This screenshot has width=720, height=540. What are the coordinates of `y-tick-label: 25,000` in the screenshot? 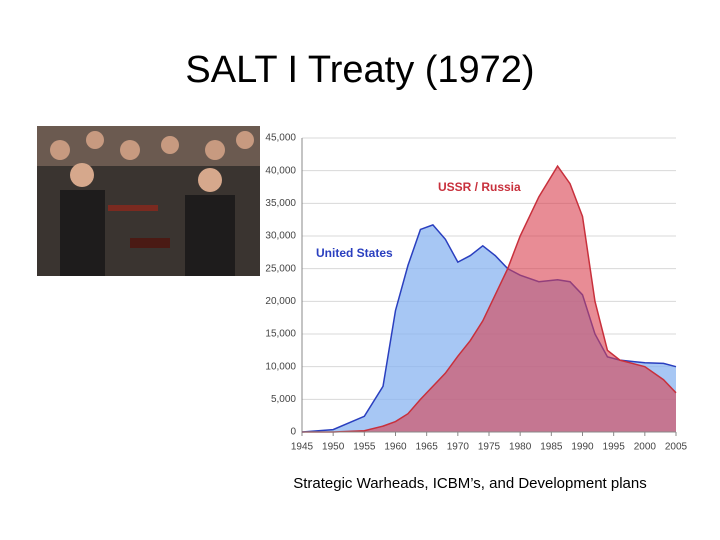 It's located at (280, 268).